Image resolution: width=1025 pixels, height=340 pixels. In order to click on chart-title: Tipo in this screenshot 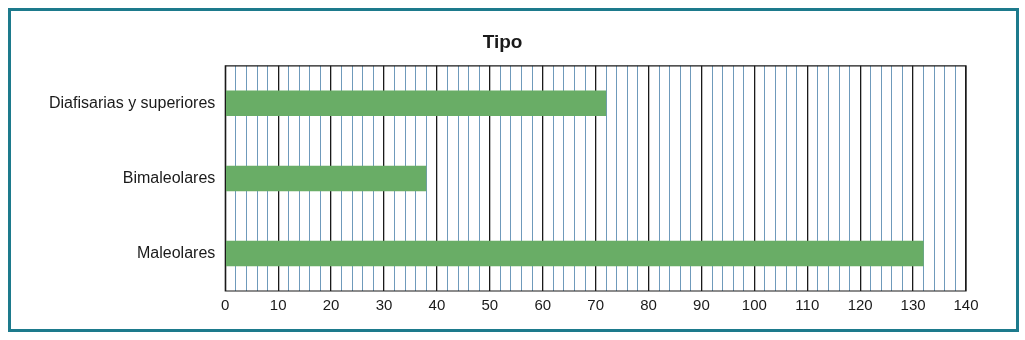, I will do `click(502, 41)`.